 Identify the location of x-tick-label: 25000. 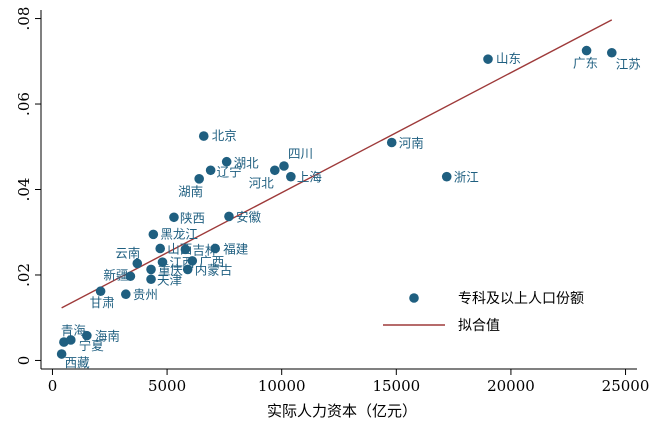
(626, 386).